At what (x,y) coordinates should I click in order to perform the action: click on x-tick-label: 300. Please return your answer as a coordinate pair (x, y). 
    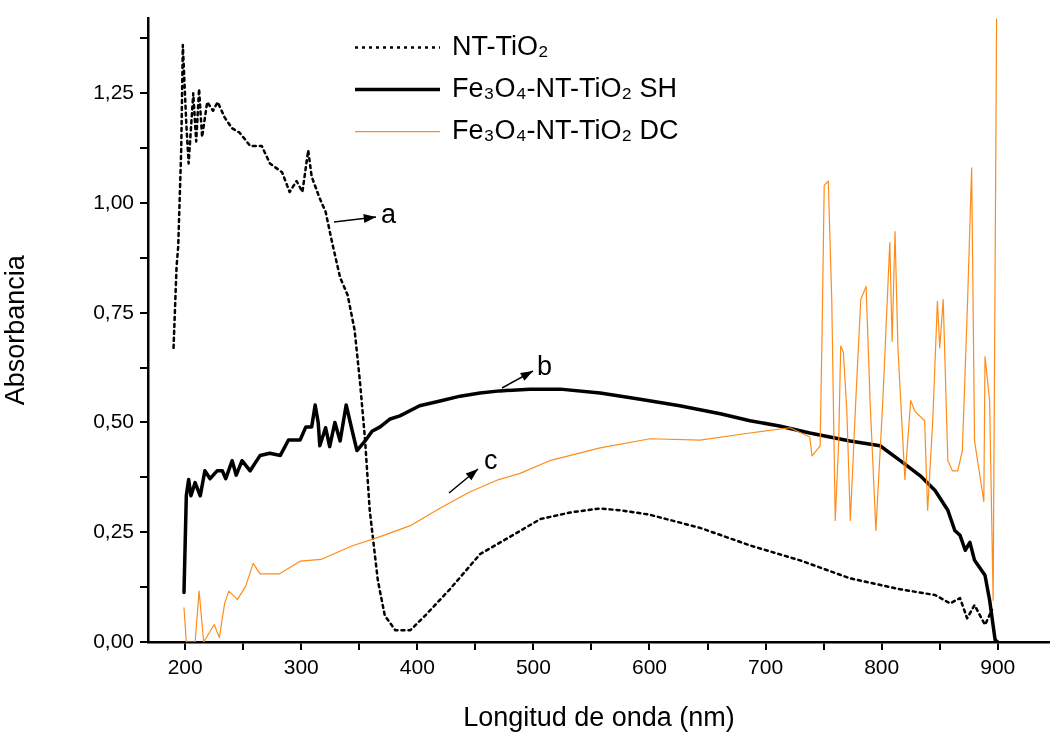
    Looking at the image, I should click on (301, 667).